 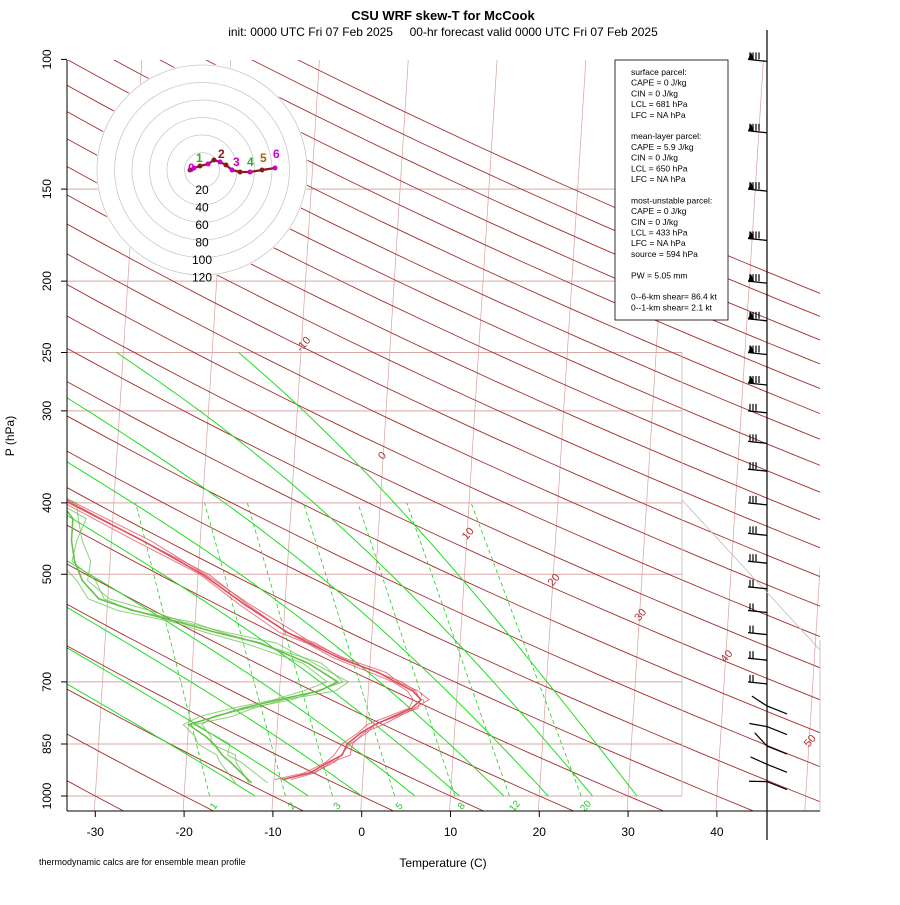 What do you see at coordinates (361, 832) in the screenshot?
I see `x-tick-label: 0` at bounding box center [361, 832].